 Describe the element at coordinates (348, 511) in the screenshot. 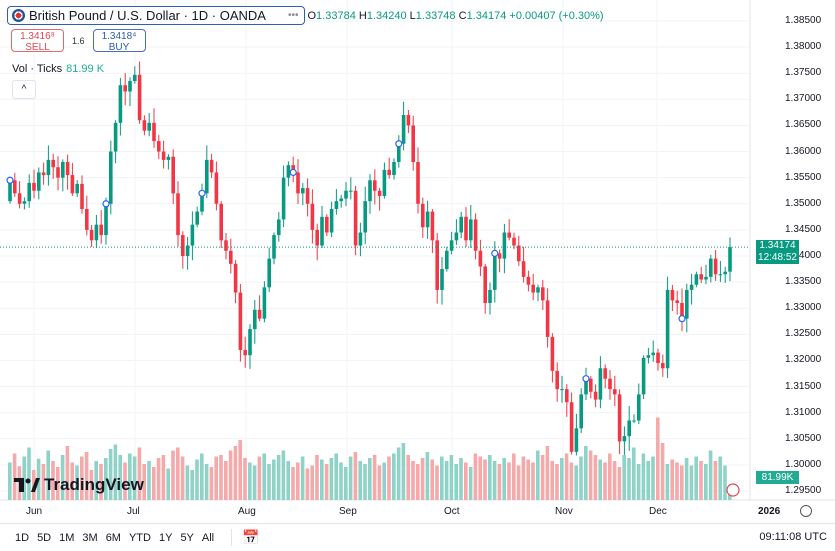

I see `time-tick: Sep` at that location.